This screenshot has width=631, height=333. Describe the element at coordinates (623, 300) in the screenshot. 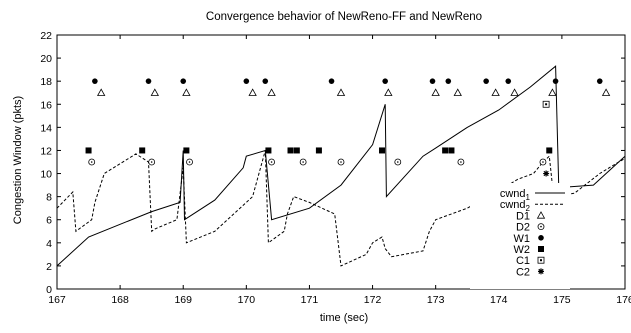

I see `x-tick-label: 176` at that location.